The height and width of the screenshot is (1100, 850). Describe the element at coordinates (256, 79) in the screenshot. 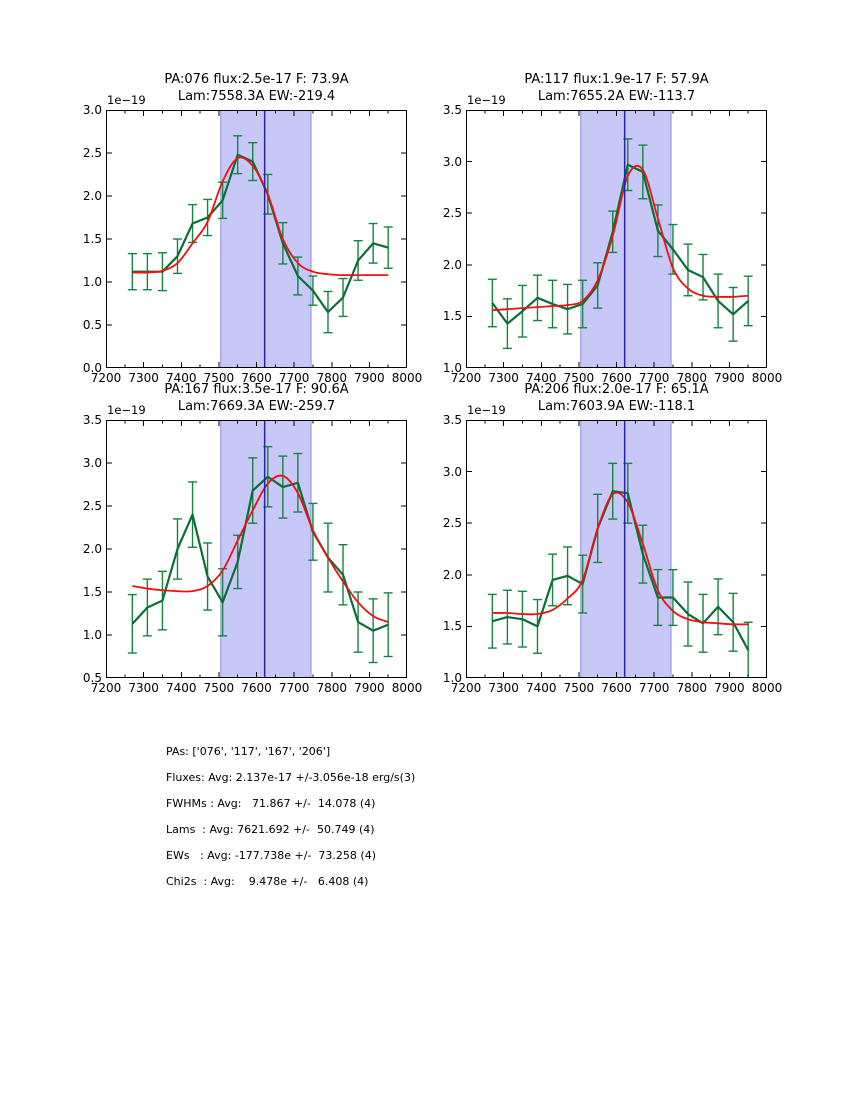

I see `plot-title-line1: PA:076 flux:2.5e-17 F: 73.9A` at that location.